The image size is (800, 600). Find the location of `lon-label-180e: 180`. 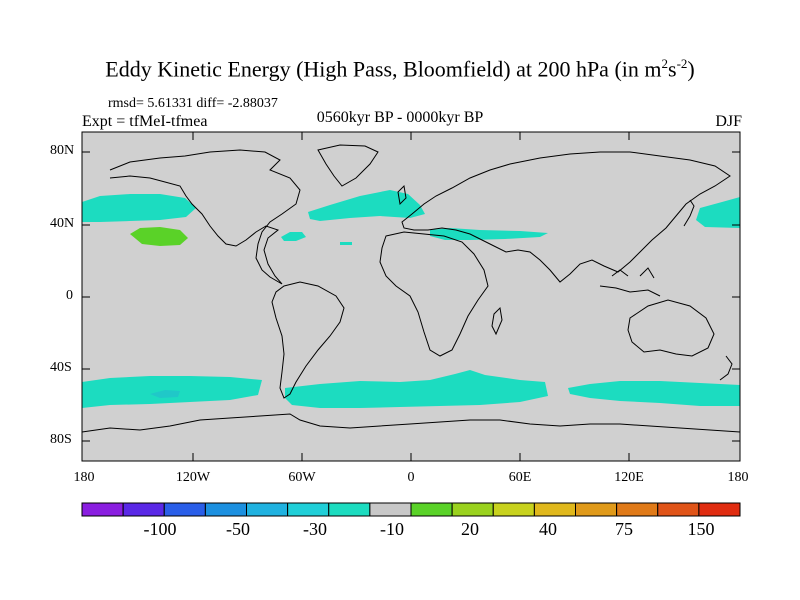

lon-label-180e: 180 is located at coordinates (738, 477).